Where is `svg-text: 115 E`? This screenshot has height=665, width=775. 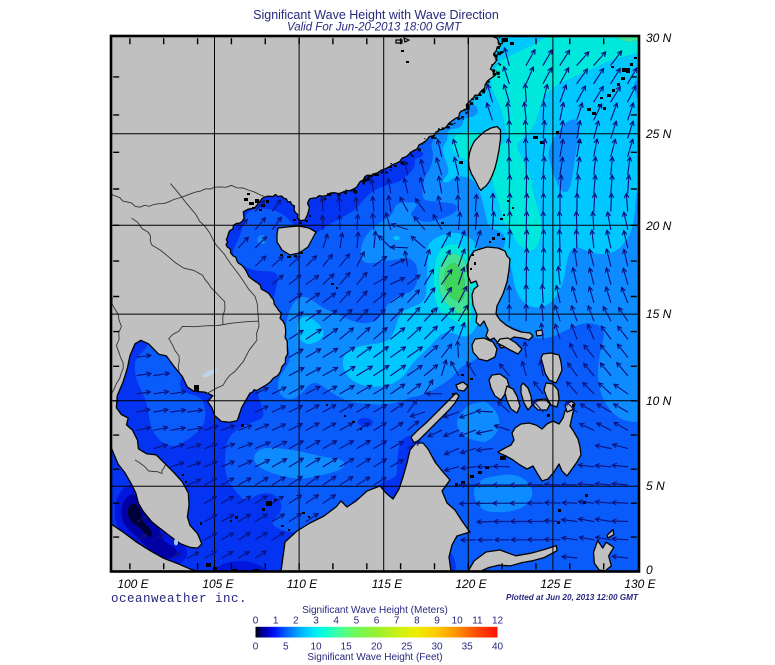 svg-text: 115 E is located at coordinates (387, 584).